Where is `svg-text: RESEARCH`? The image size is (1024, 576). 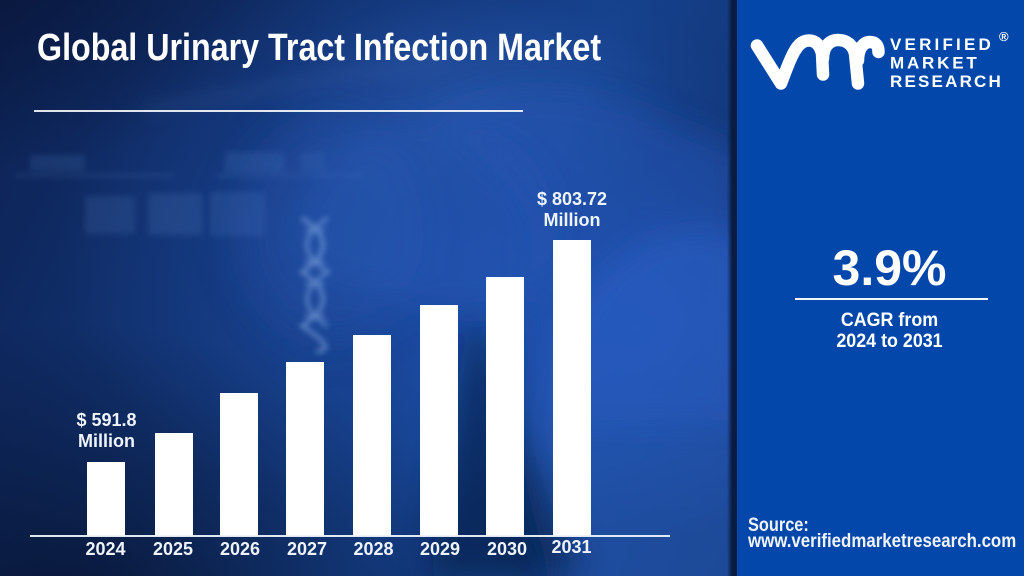 svg-text: RESEARCH is located at coordinates (946, 81).